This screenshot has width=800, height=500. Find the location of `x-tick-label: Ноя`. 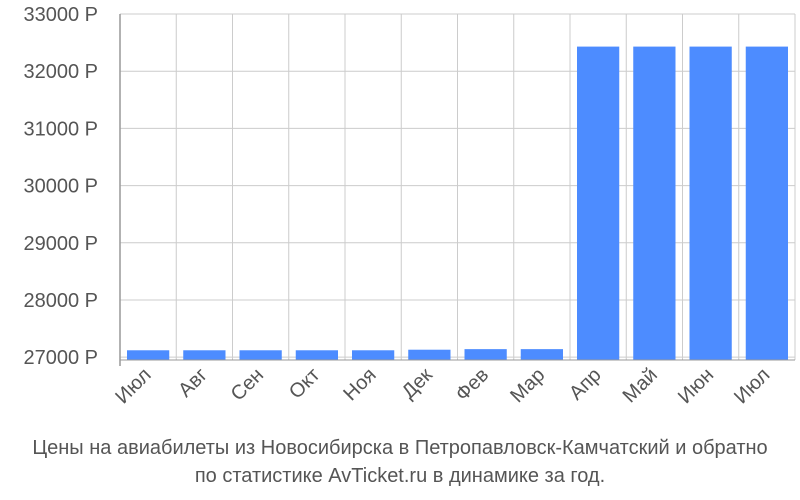

x-tick-label: Ноя is located at coordinates (359, 384).